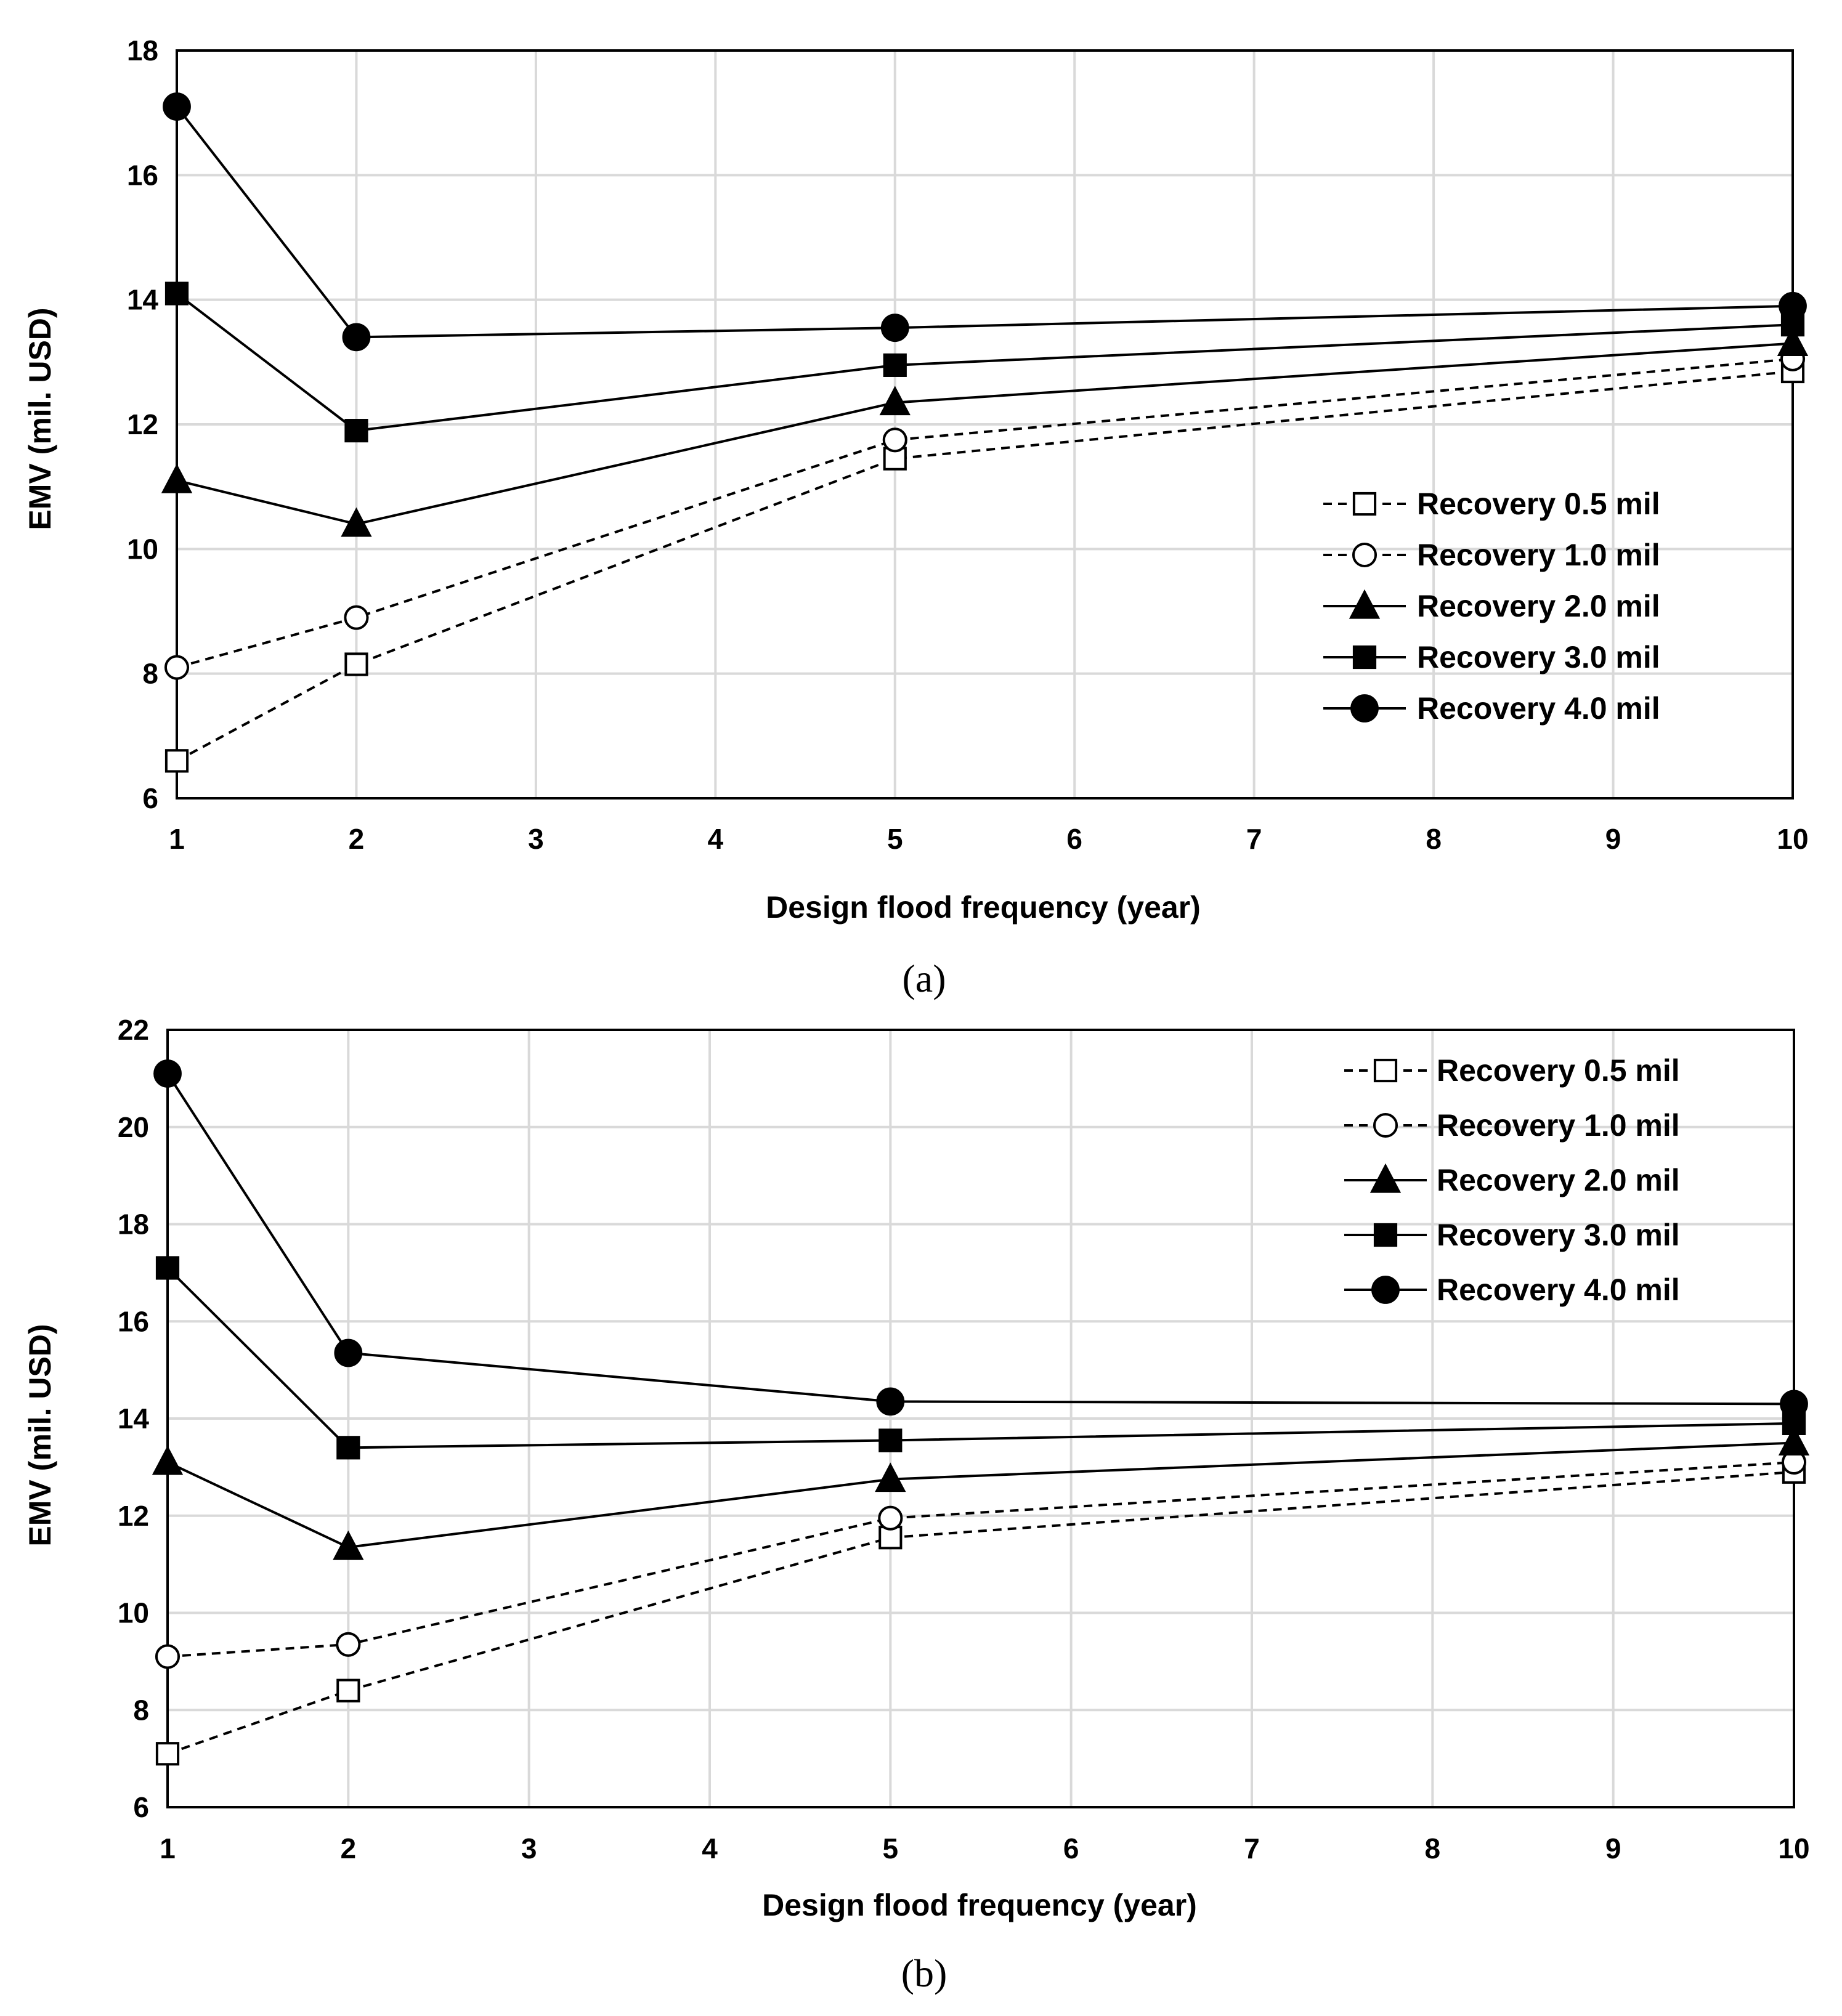 The image size is (1842, 2016). What do you see at coordinates (141, 1710) in the screenshot?
I see `y-tick-label: 8` at bounding box center [141, 1710].